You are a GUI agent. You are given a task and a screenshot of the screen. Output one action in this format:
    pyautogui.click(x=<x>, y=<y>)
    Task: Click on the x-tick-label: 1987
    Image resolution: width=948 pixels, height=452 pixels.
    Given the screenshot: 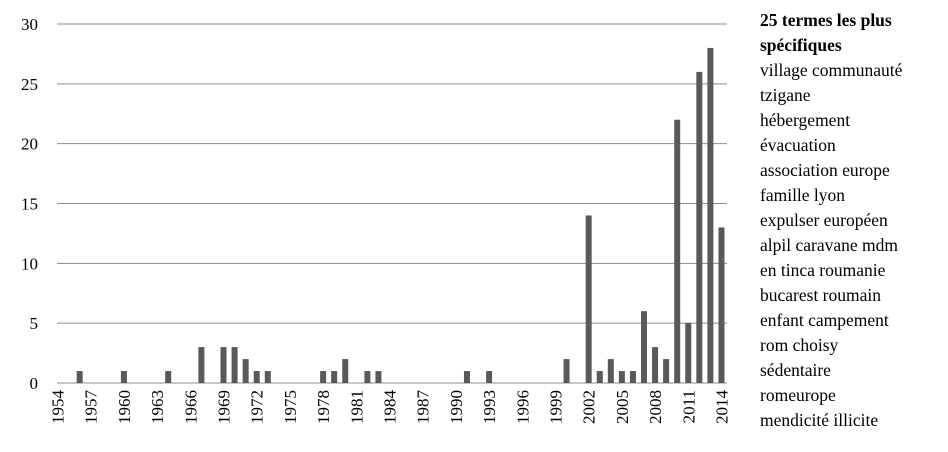 What is the action you would take?
    pyautogui.click(x=423, y=407)
    